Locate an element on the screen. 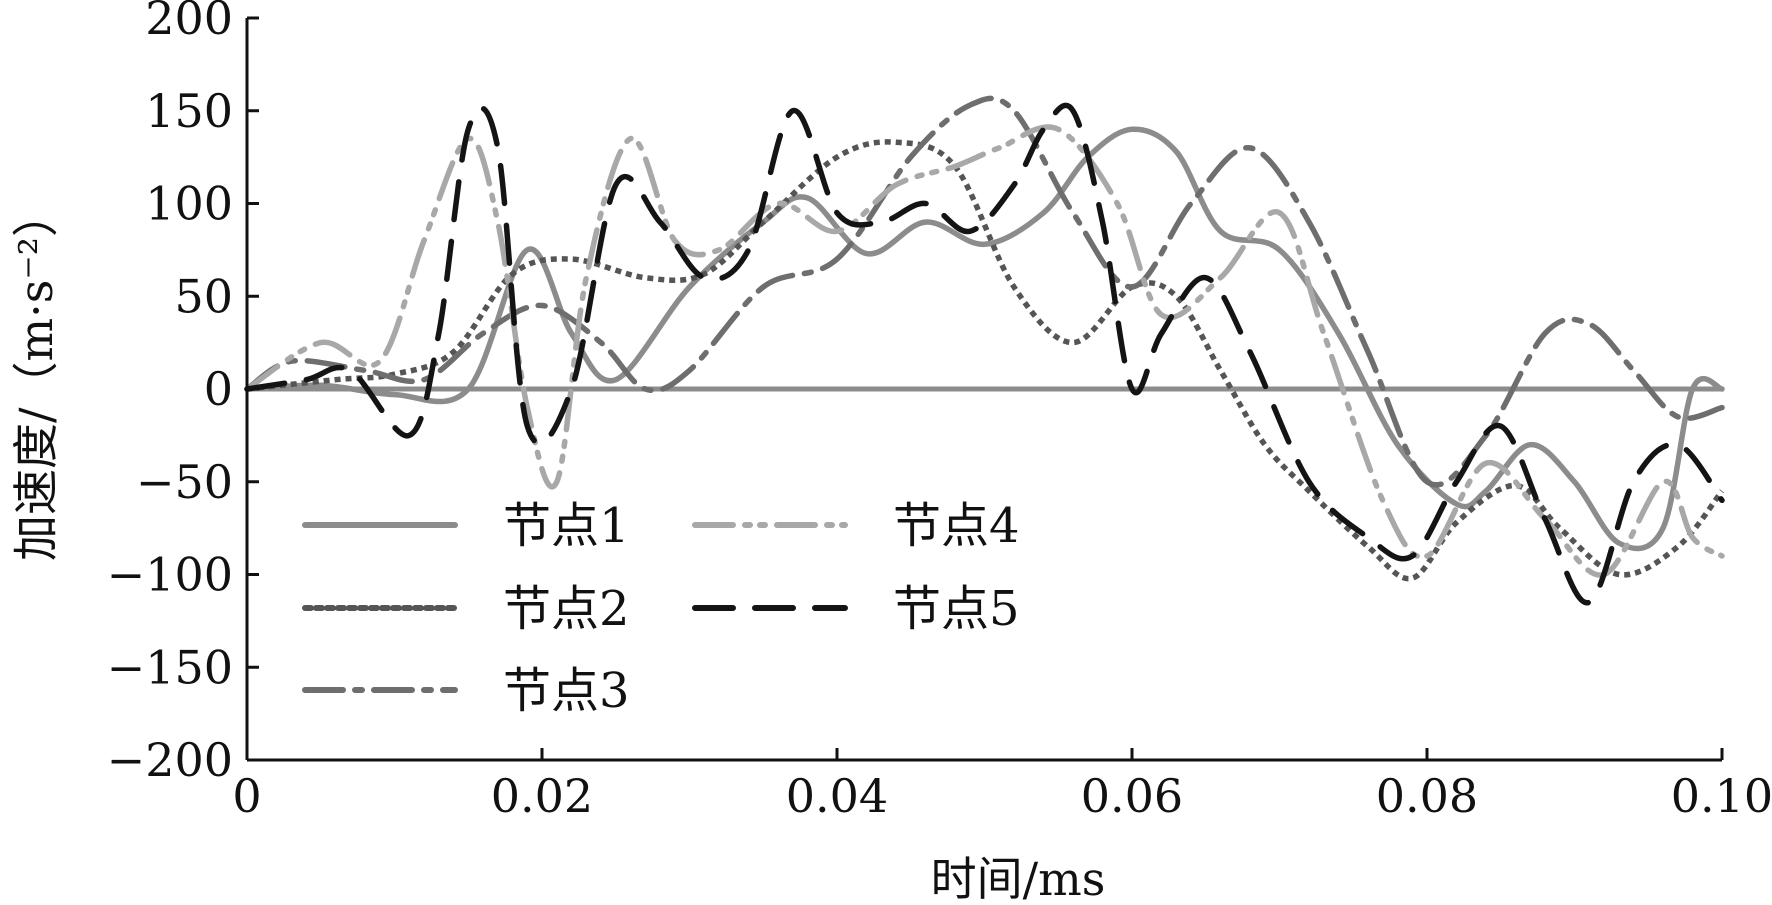  y-tick-label: −200 is located at coordinates (170, 760).